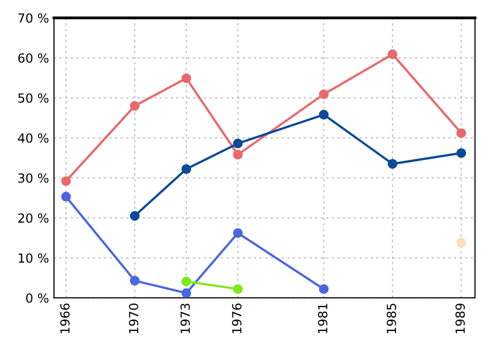  I want to click on x-tick-label: 1985, so click(391, 319).